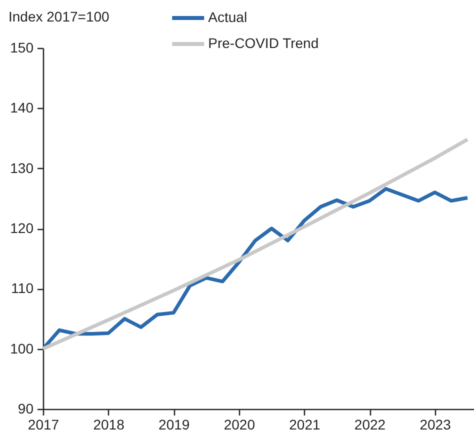  I want to click on x-tick-label: 2023, so click(436, 424).